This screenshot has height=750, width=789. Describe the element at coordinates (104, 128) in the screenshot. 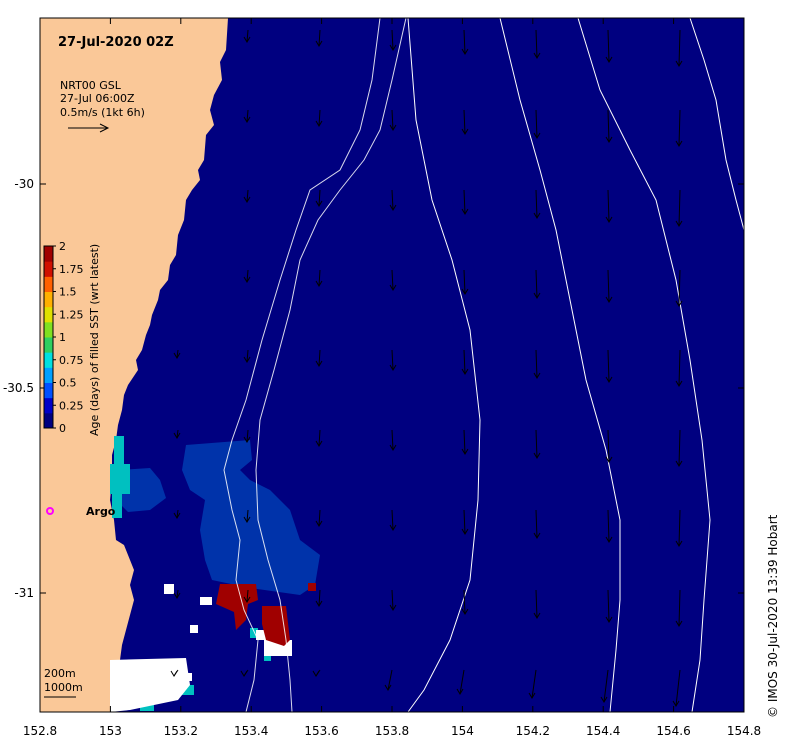

I see `current-scale-arrowhead` at that location.